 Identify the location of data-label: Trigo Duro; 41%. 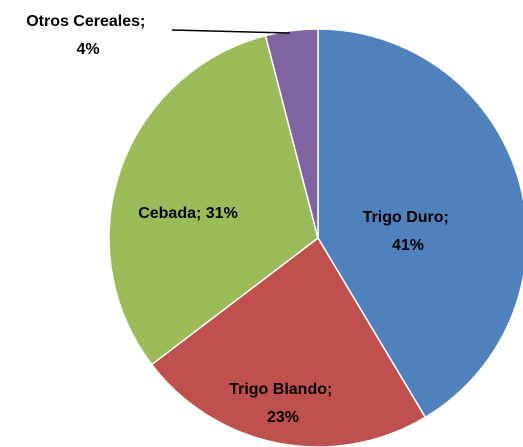
(408, 231).